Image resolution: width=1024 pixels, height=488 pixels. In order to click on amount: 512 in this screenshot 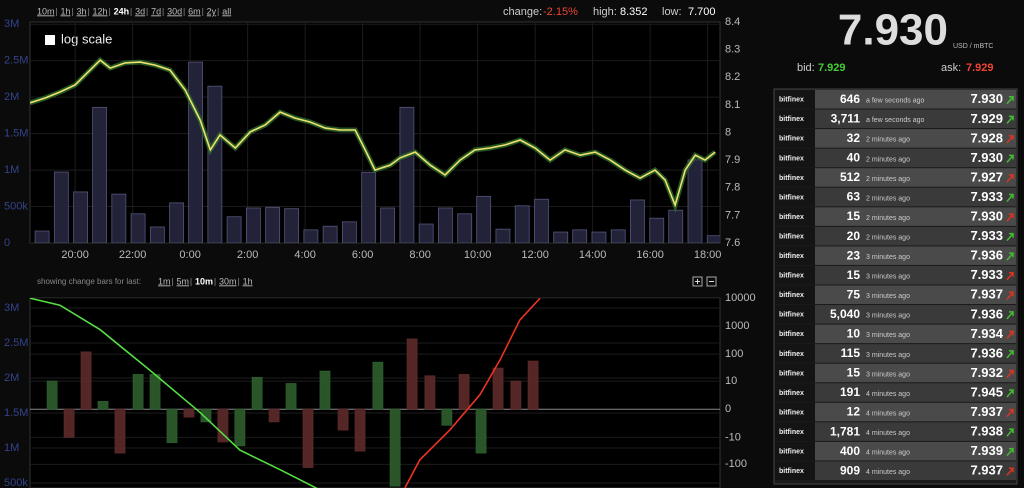, I will do `click(850, 177)`.